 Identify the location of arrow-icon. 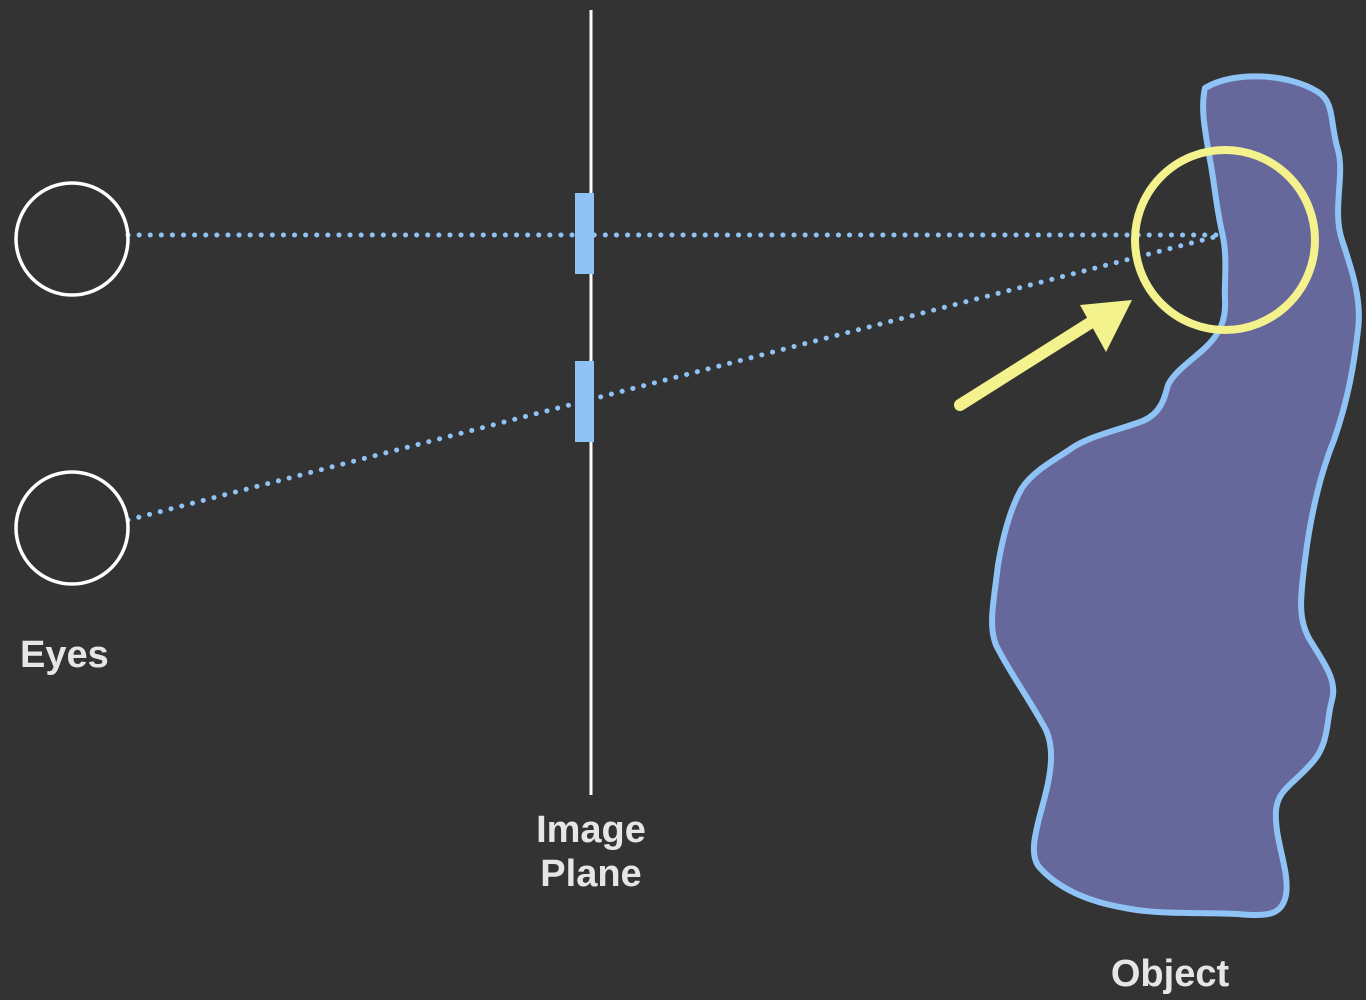
(1025, 364).